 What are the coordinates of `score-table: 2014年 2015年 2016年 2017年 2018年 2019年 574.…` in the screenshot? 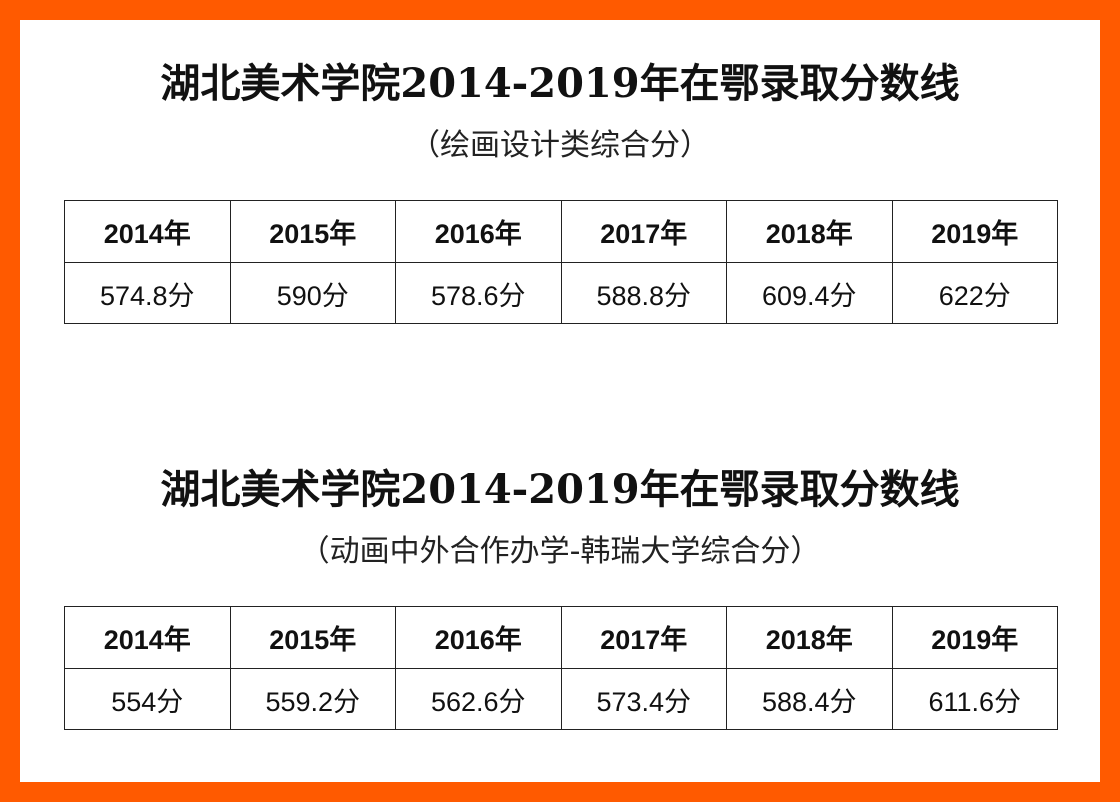 It's located at (561, 262).